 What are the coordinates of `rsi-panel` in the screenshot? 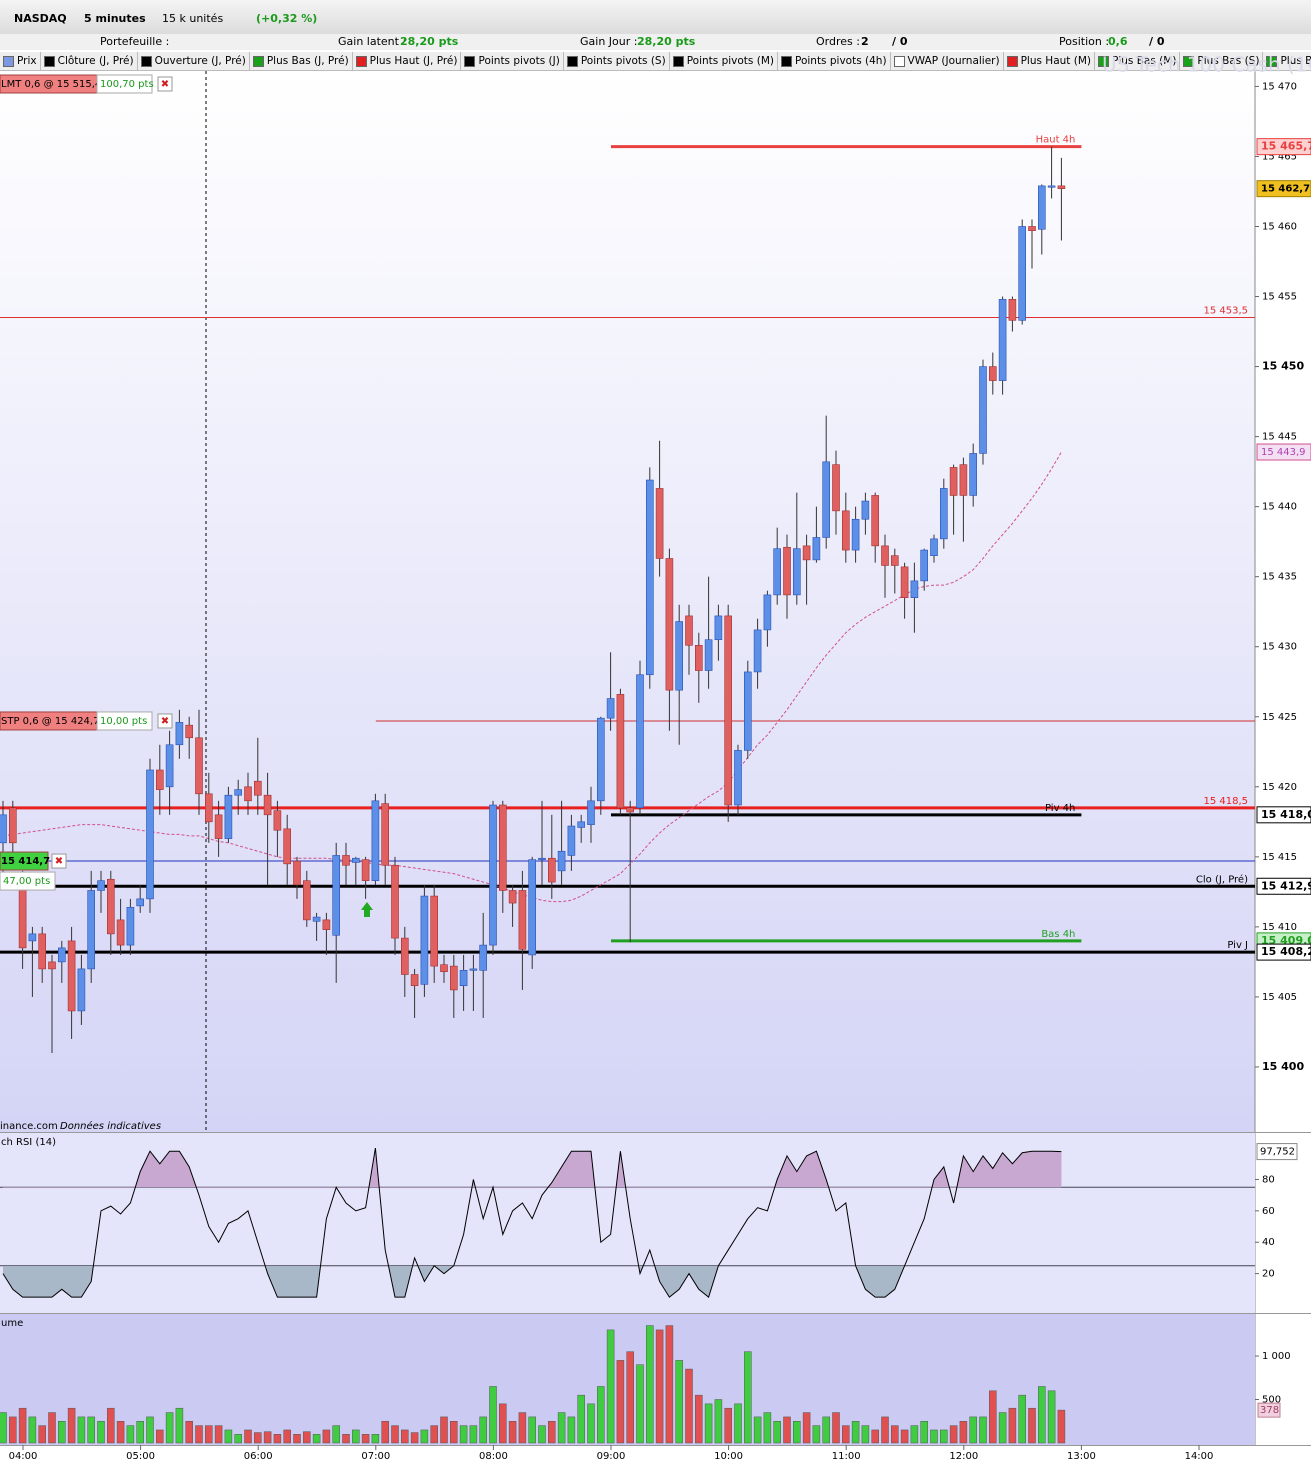 It's located at (627, 1223).